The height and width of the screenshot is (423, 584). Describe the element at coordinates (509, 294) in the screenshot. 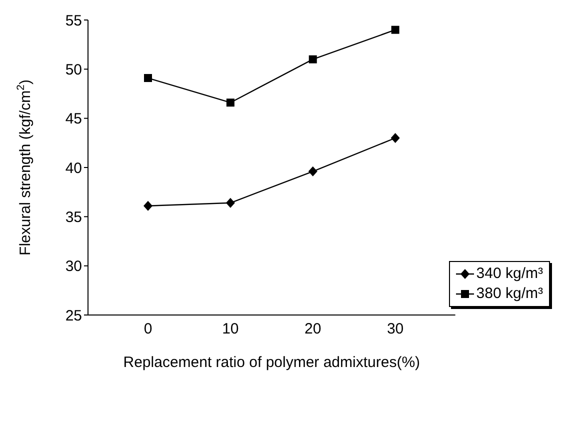

I see `legend-label: 380 kg/m³` at that location.